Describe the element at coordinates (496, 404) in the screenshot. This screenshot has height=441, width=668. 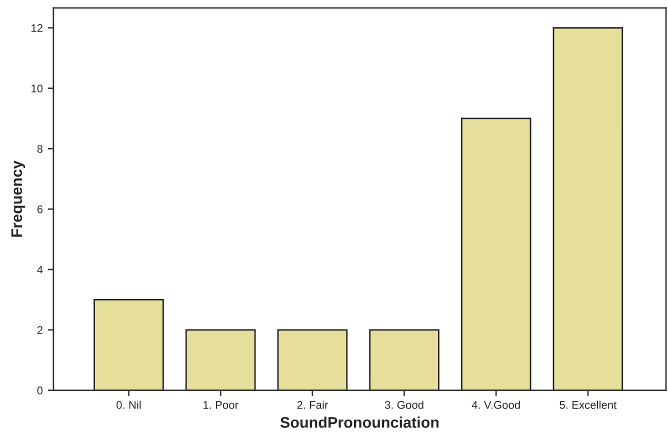
I see `x-tick-label: 4. V.Good` at that location.